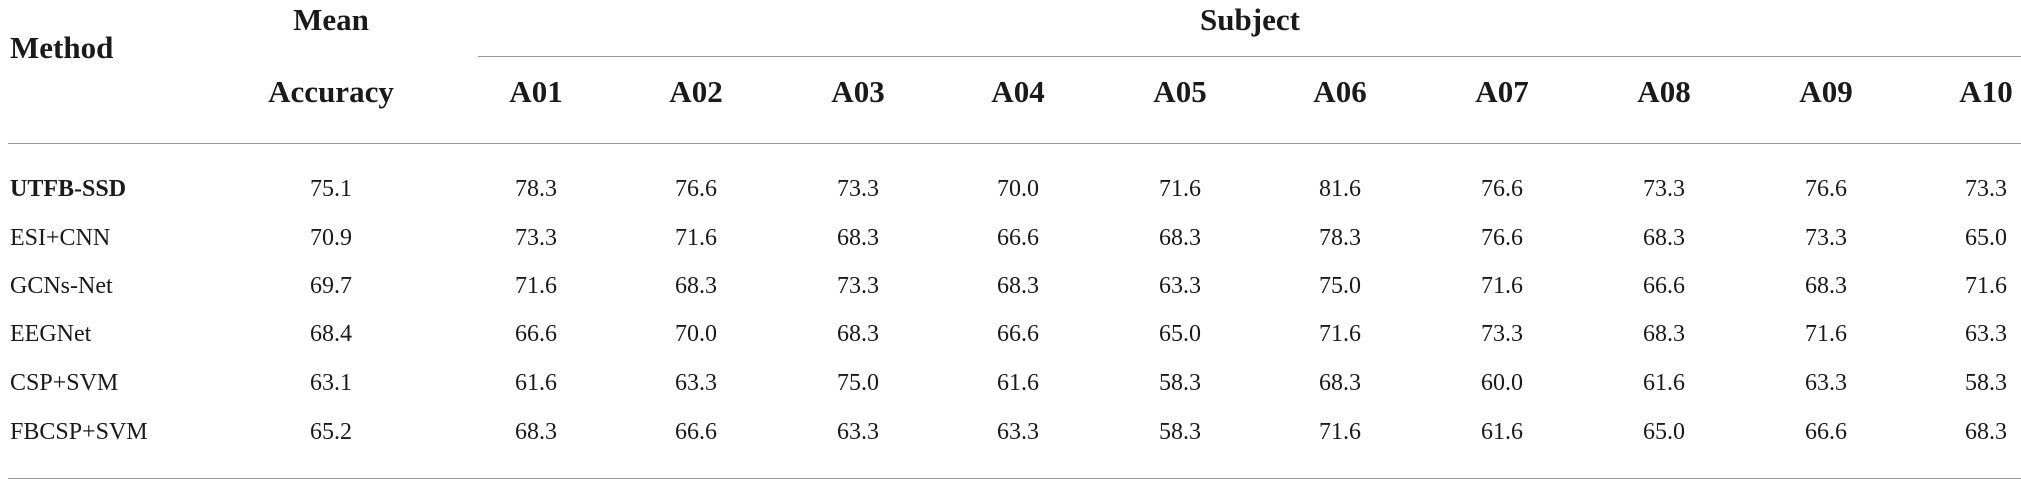 This screenshot has width=2021, height=486. What do you see at coordinates (1180, 91) in the screenshot?
I see `subject-column-header: A05` at bounding box center [1180, 91].